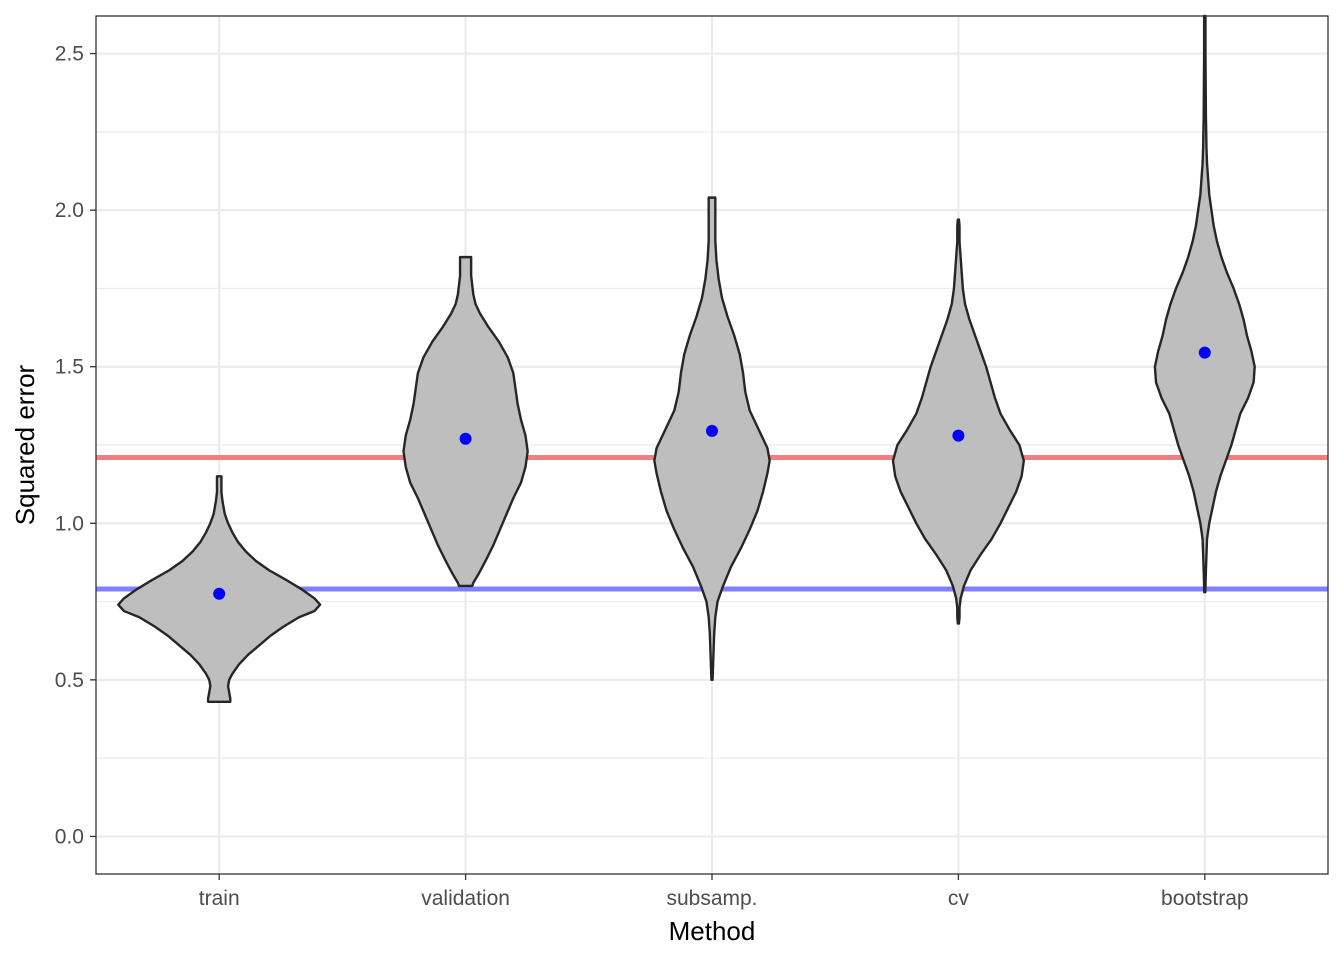  Describe the element at coordinates (712, 430) in the screenshot. I see `mean-point-subsamp` at that location.